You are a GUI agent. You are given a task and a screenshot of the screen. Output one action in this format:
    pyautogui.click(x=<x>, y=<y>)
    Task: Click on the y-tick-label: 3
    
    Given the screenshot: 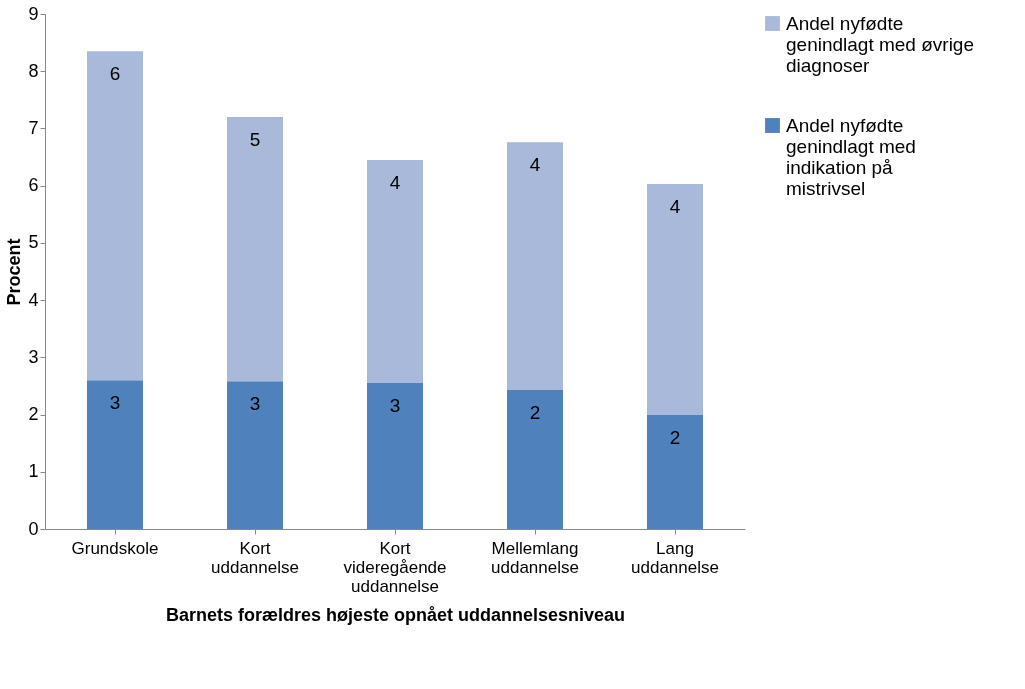 What is the action you would take?
    pyautogui.click(x=33, y=356)
    